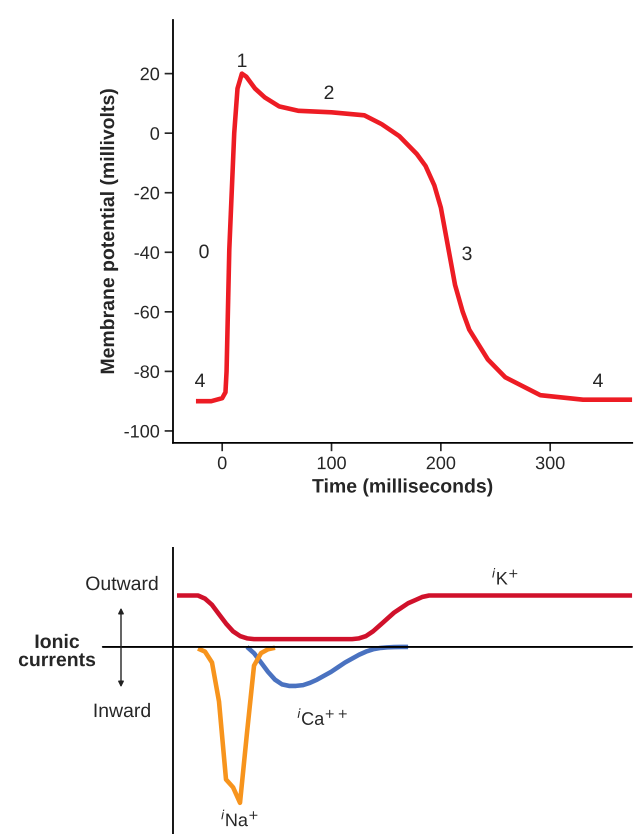 The image size is (636, 834). Describe the element at coordinates (155, 133) in the screenshot. I see `y-tick-label: 0` at that location.